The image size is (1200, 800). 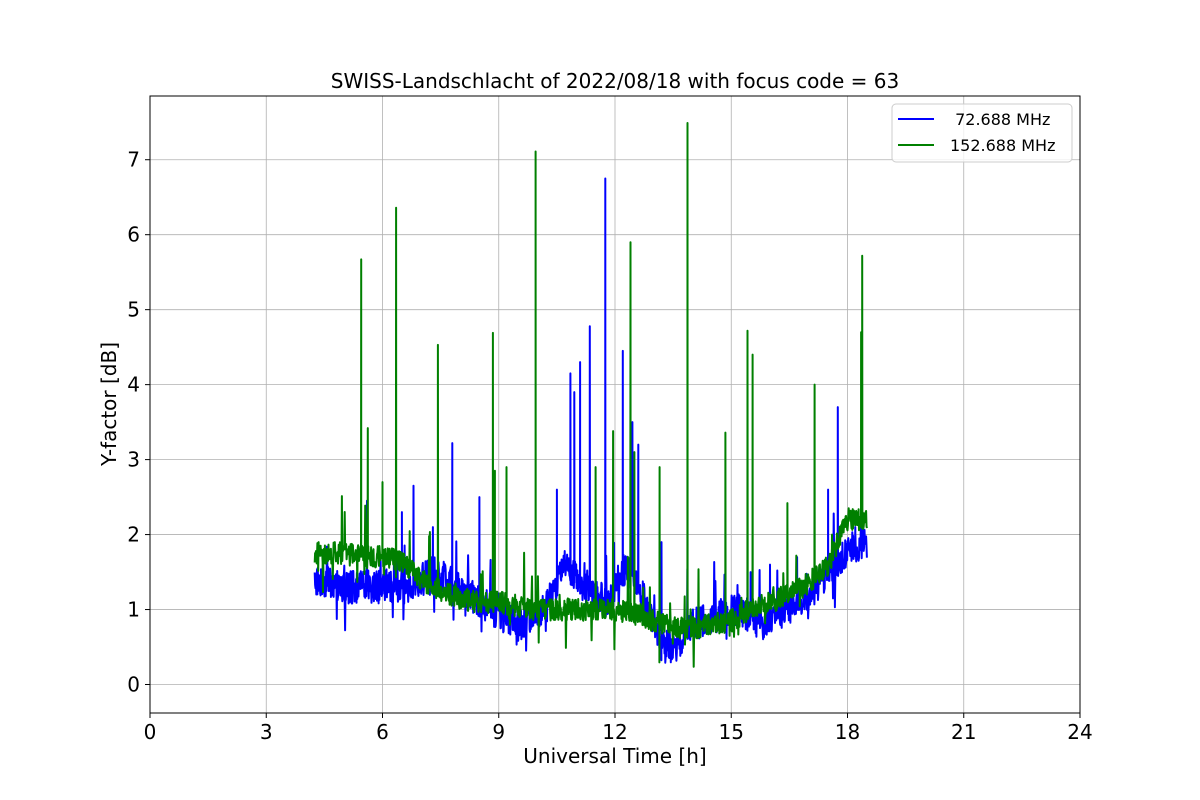 I want to click on y-axis-label: Y-factor [dB], so click(x=109, y=404).